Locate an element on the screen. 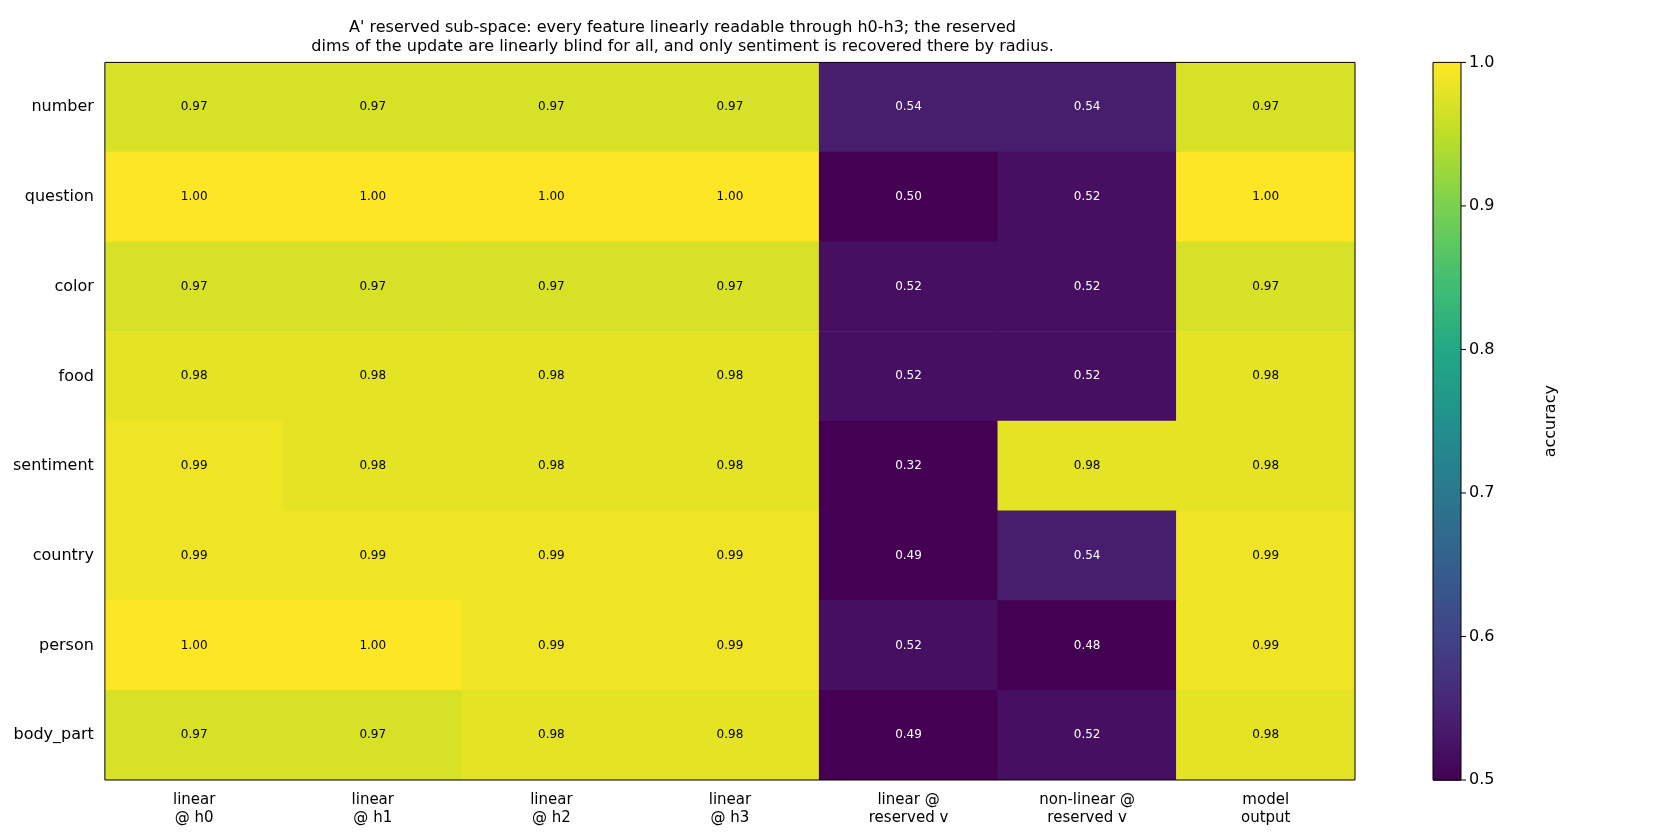 The width and height of the screenshot is (1680, 840). x-tick-label: linear @ h3 is located at coordinates (730, 807).